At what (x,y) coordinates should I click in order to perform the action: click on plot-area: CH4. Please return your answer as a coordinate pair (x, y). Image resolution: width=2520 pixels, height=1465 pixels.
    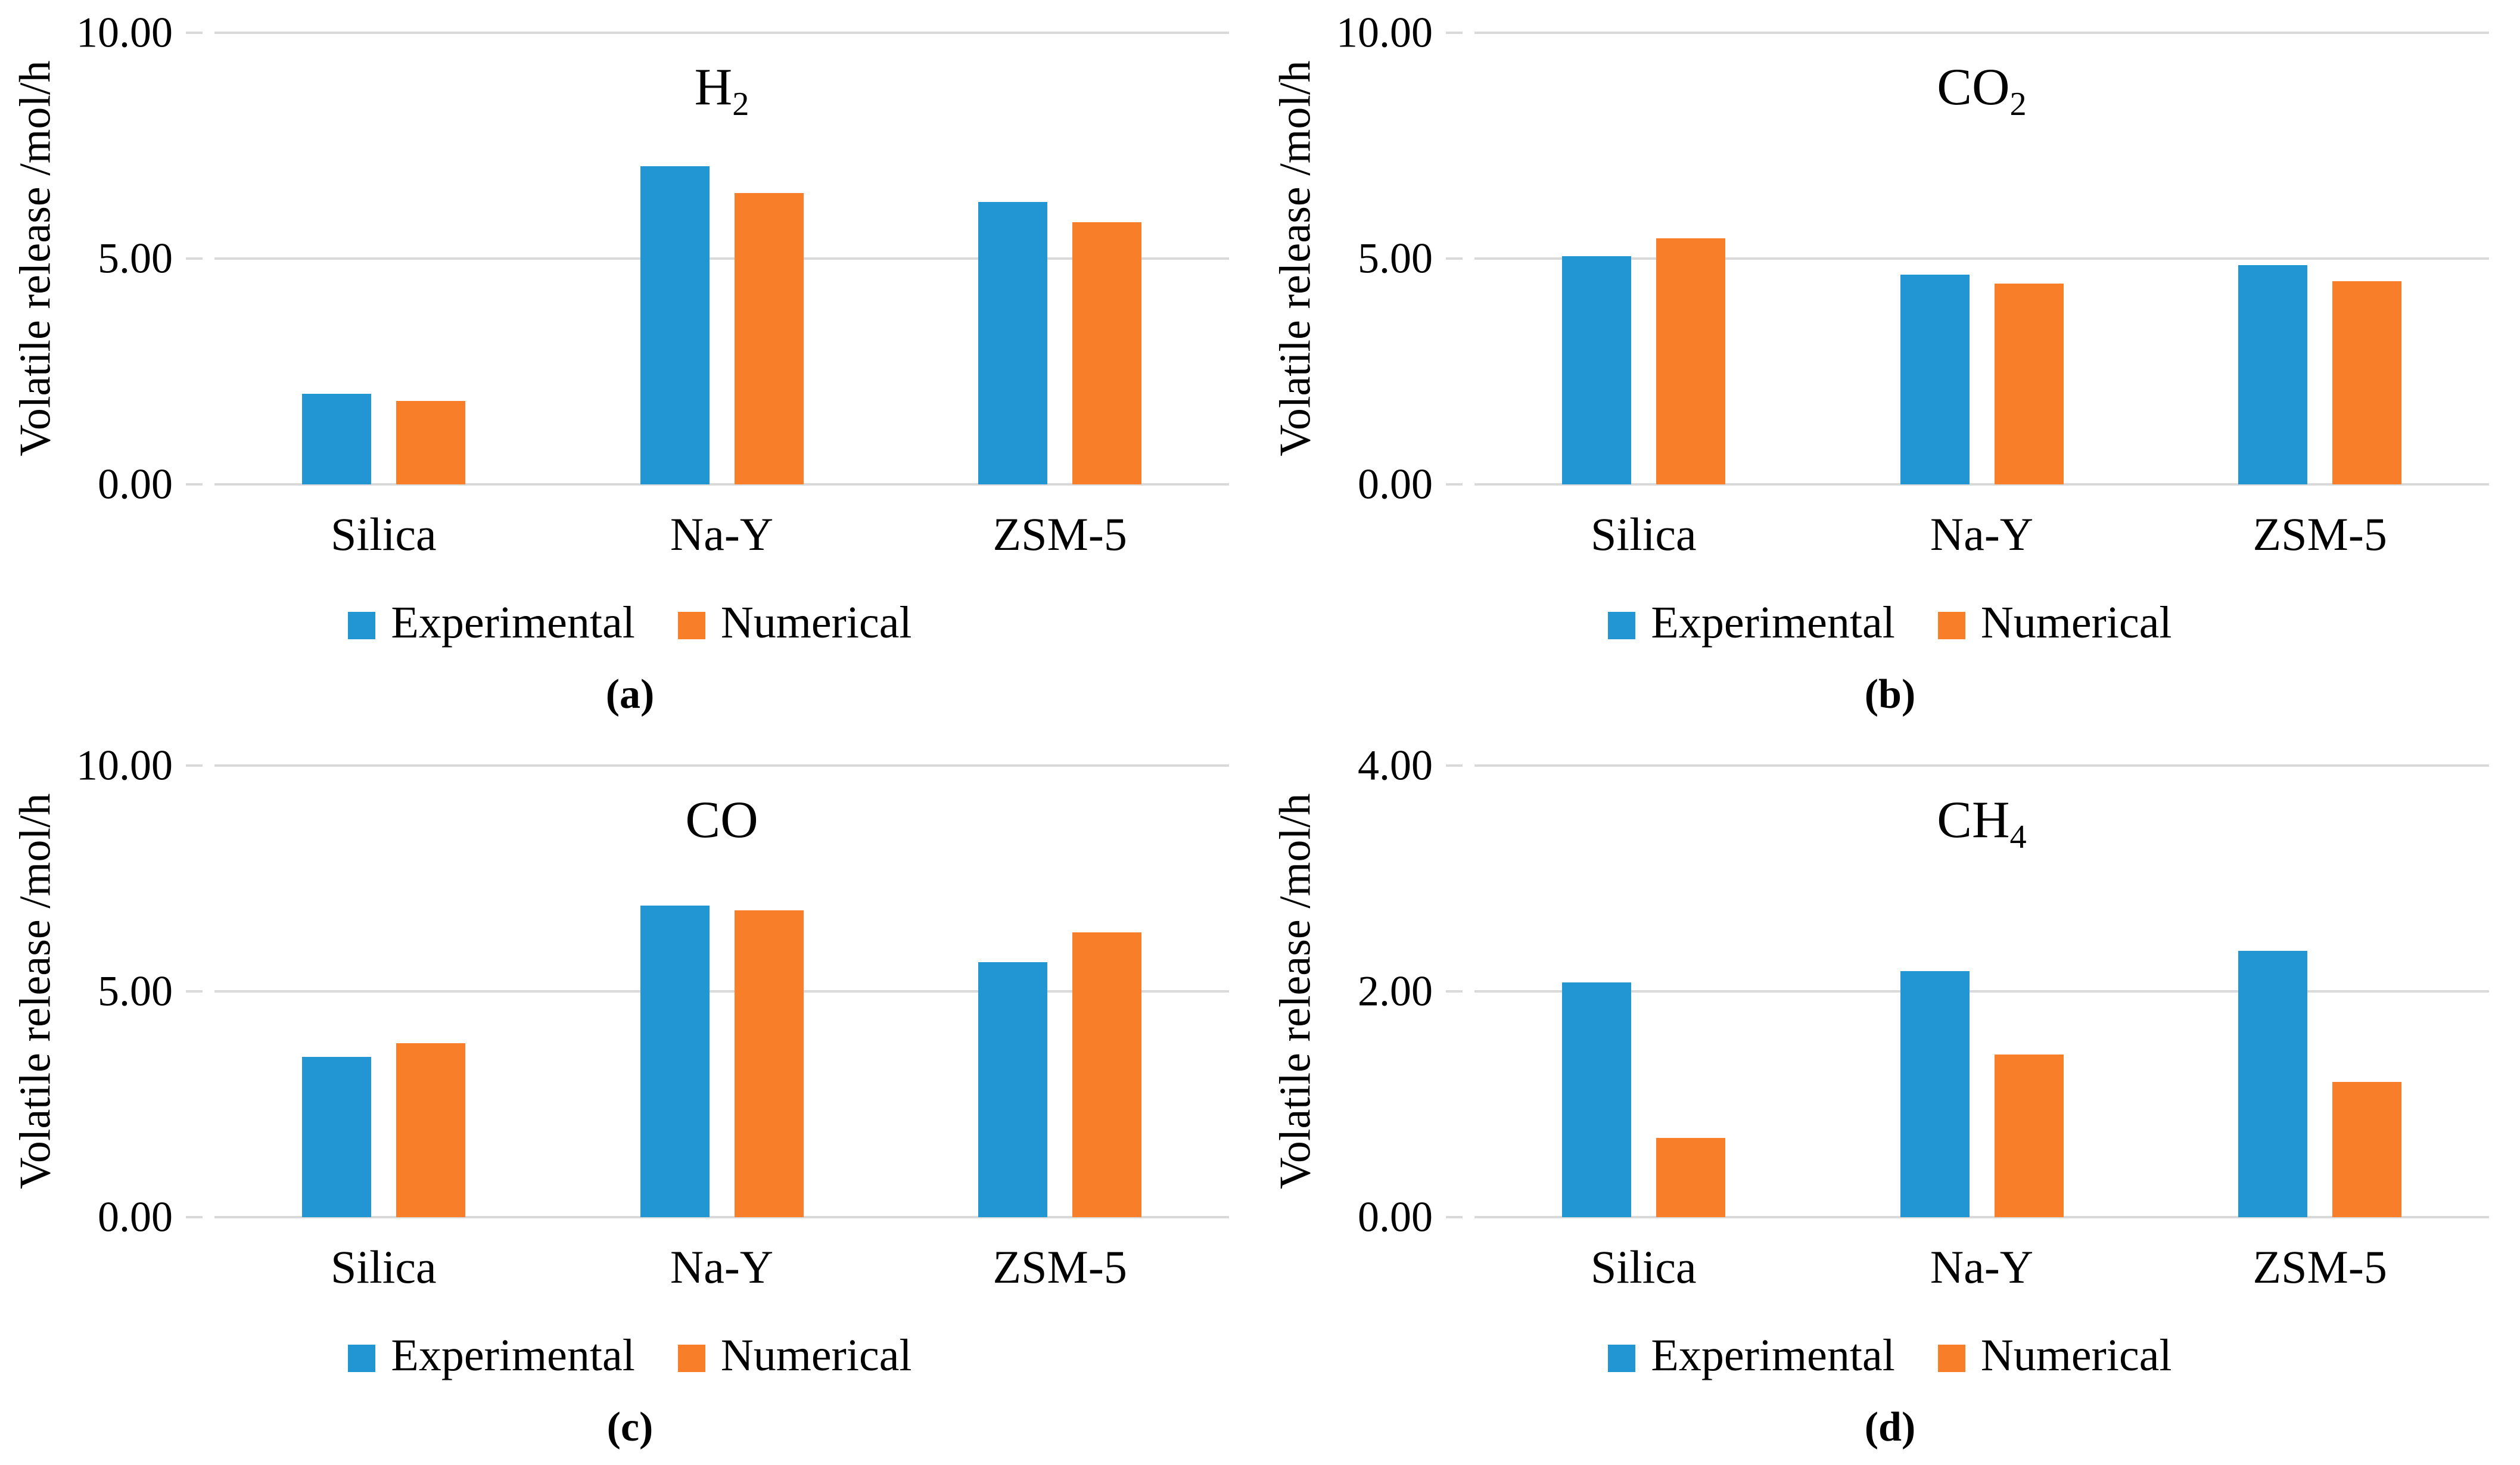
    Looking at the image, I should click on (1967, 991).